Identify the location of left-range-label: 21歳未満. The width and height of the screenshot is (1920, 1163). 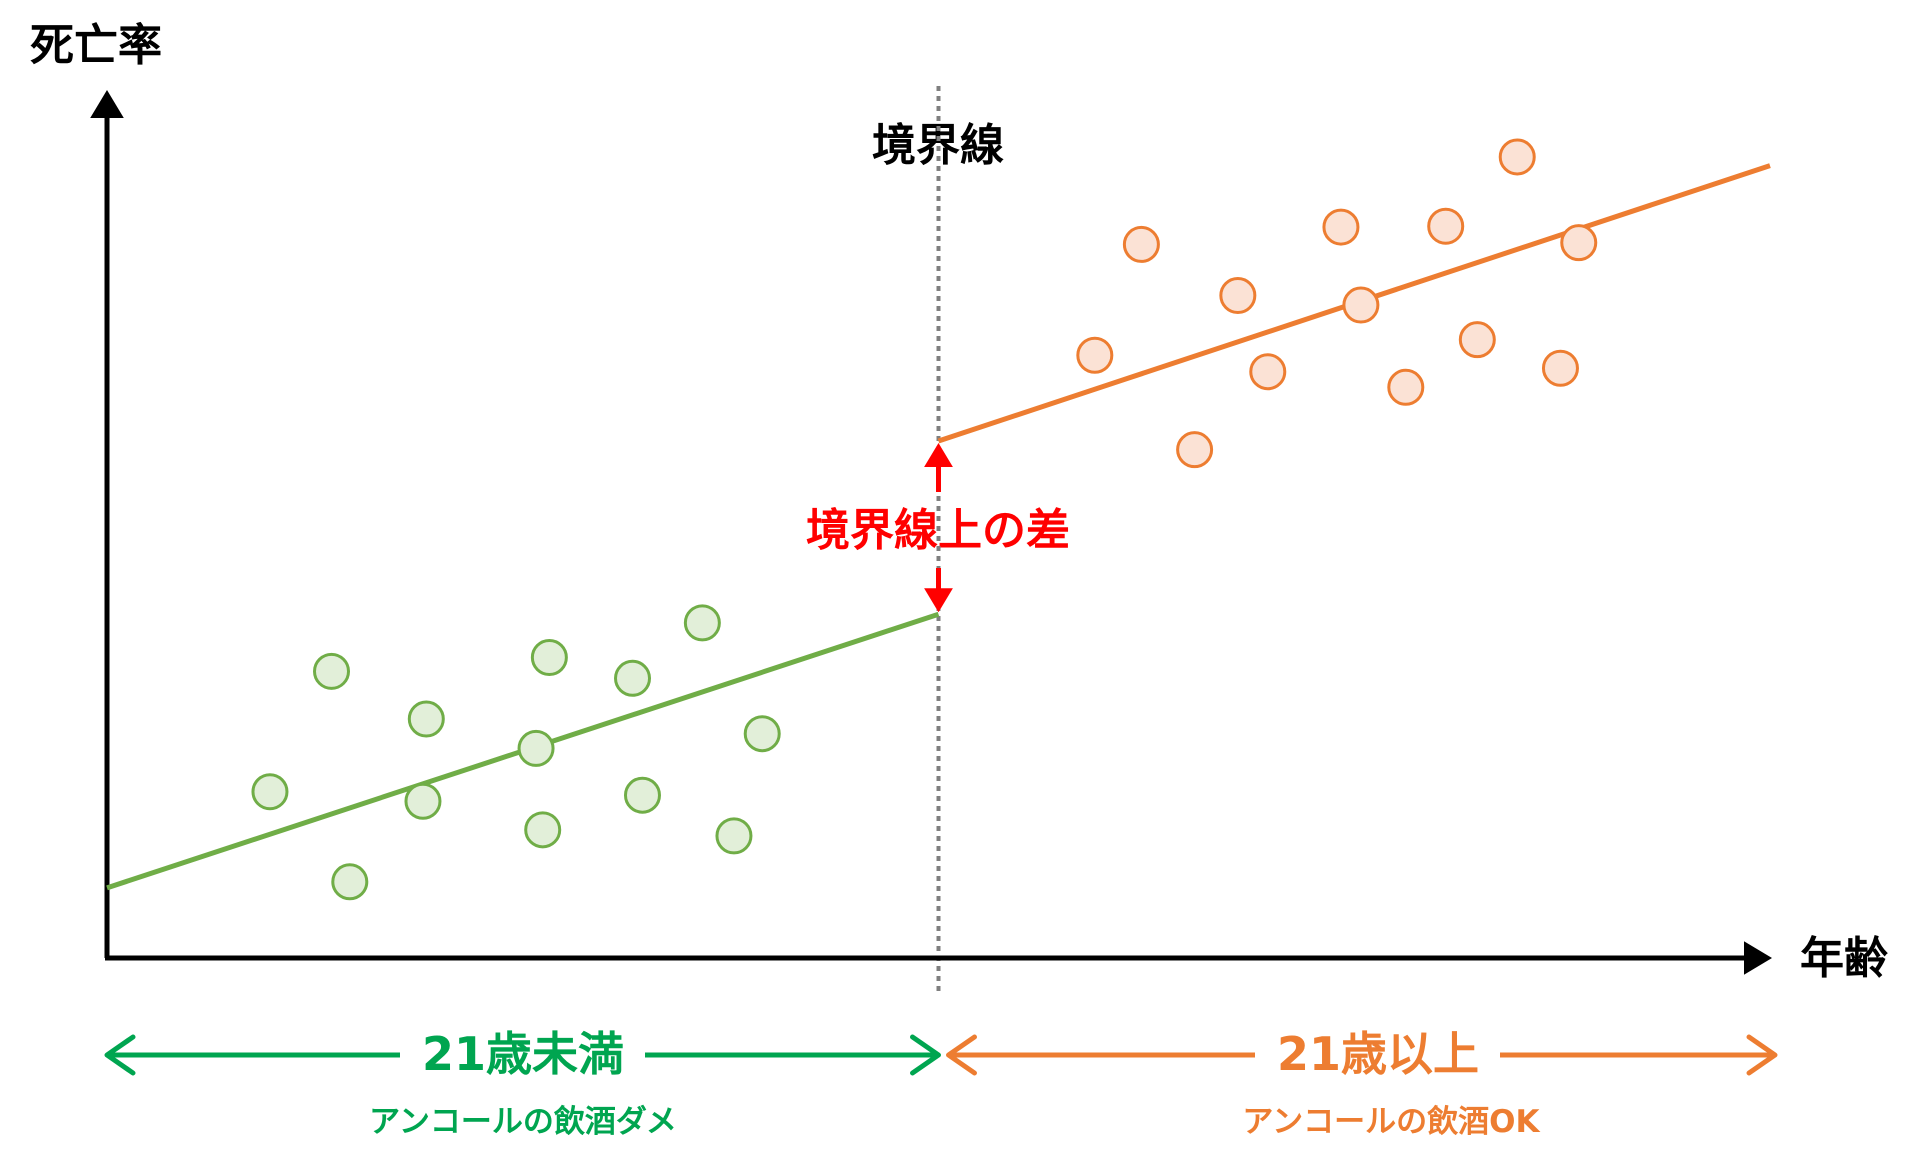
(523, 1054).